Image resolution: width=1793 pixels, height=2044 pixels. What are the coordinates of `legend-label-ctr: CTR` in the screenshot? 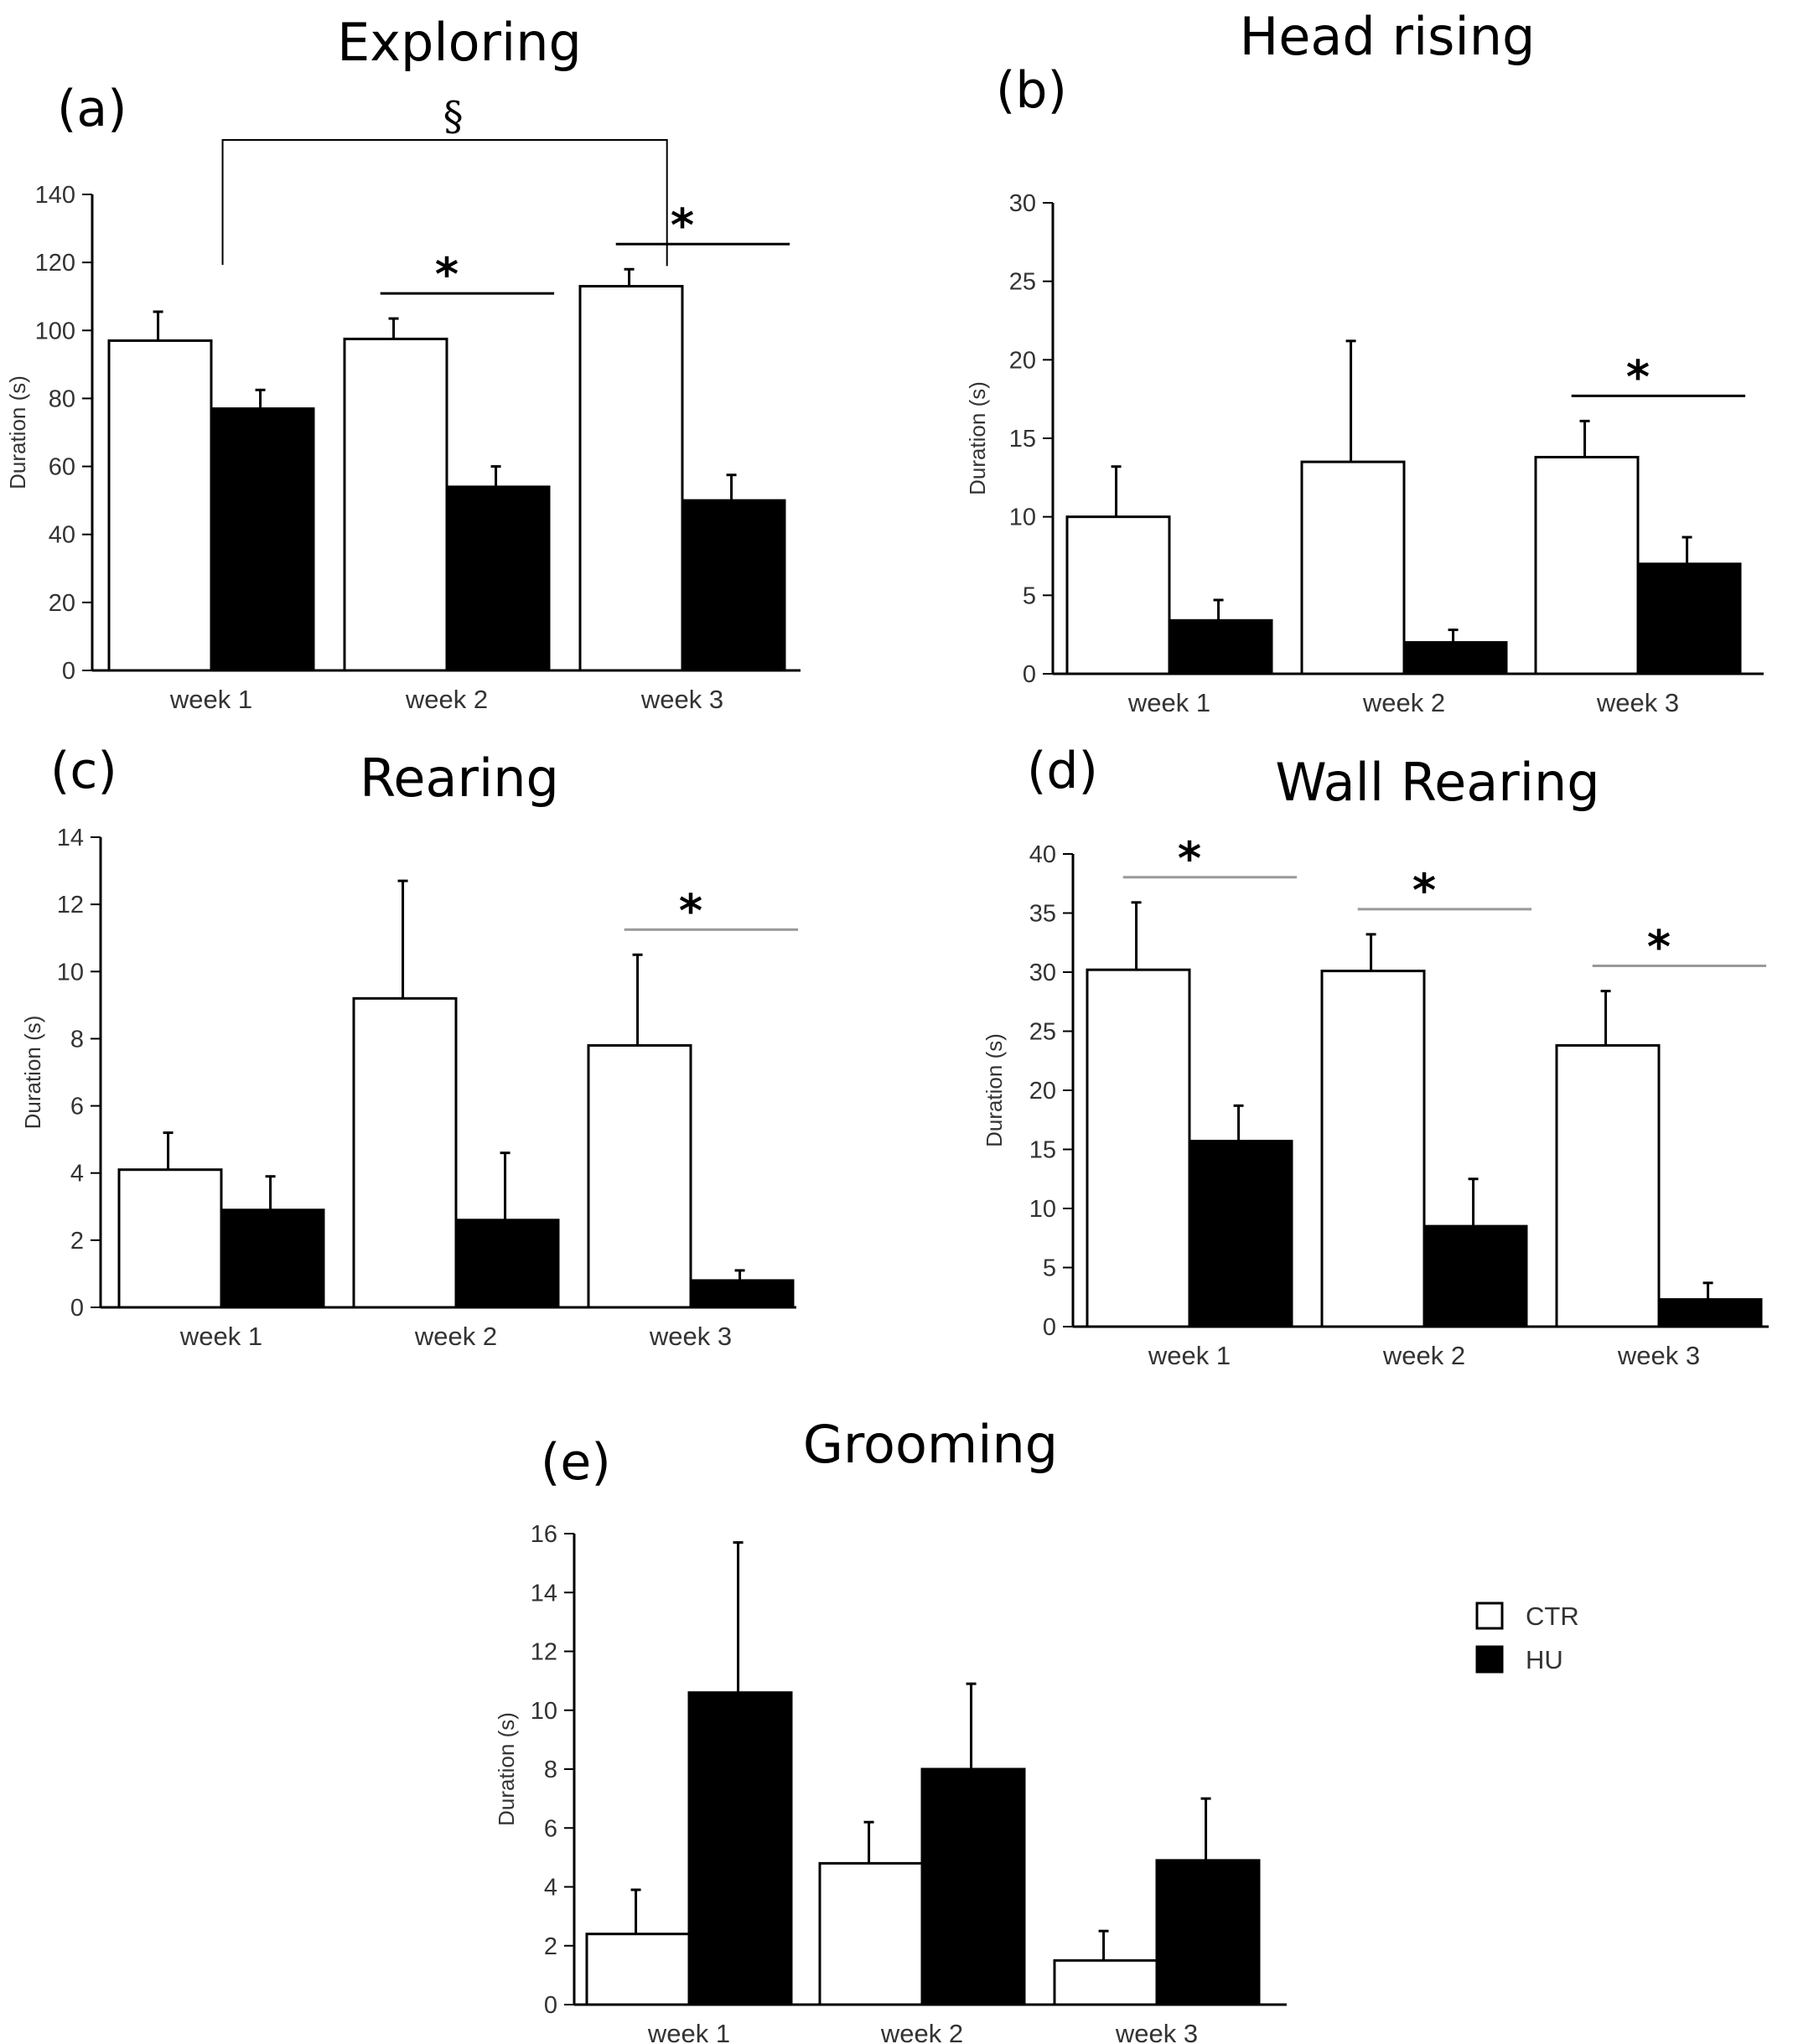 It's located at (1552, 1616).